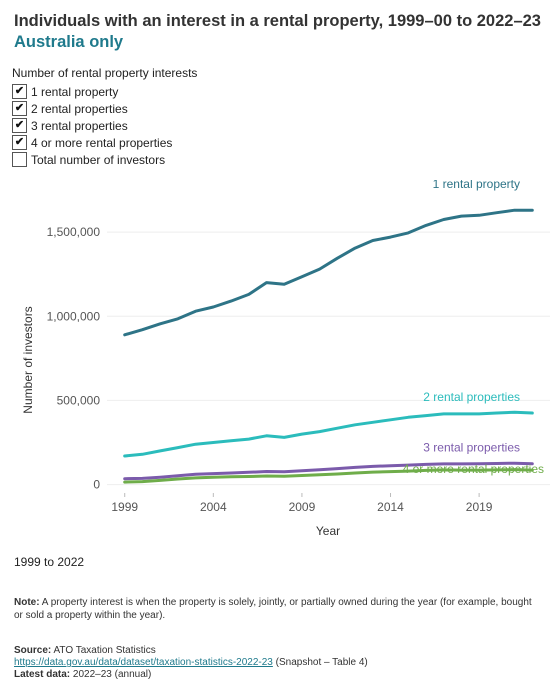 The height and width of the screenshot is (700, 560). What do you see at coordinates (473, 469) in the screenshot?
I see `series-label: 4 or more rental properties` at bounding box center [473, 469].